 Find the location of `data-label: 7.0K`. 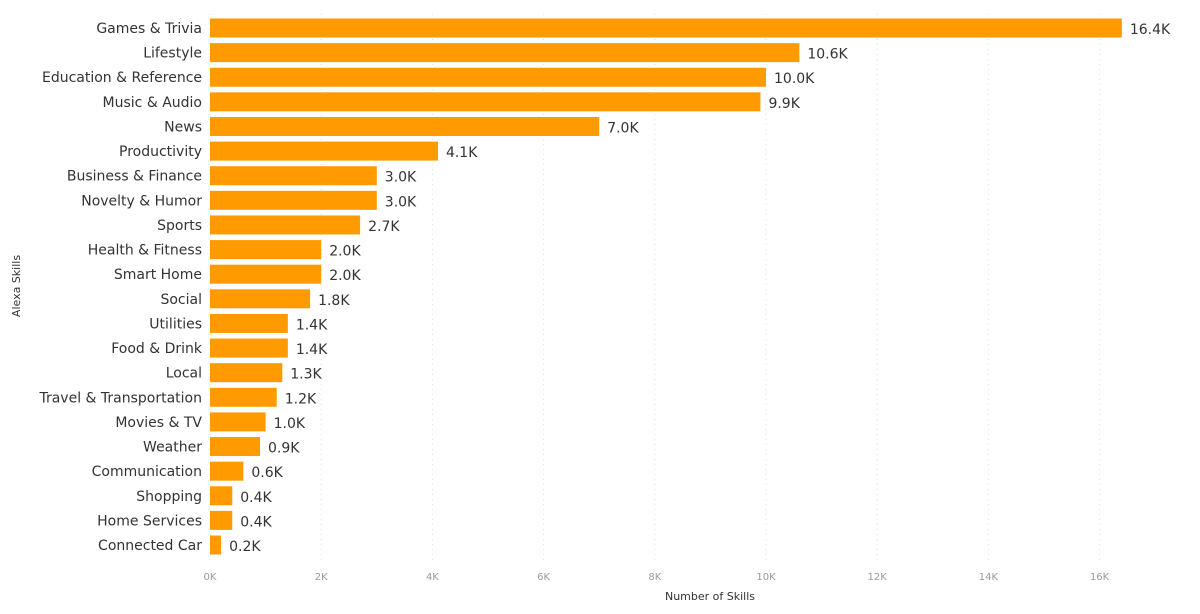

data-label: 7.0K is located at coordinates (623, 128).